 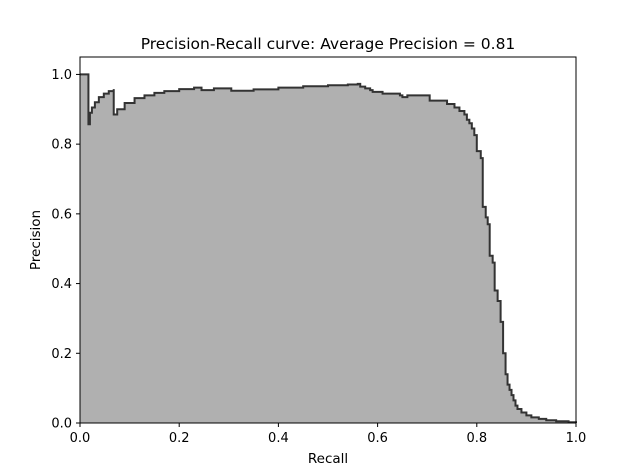 What do you see at coordinates (61, 145) in the screenshot?
I see `y-tick-label: 0.8` at bounding box center [61, 145].